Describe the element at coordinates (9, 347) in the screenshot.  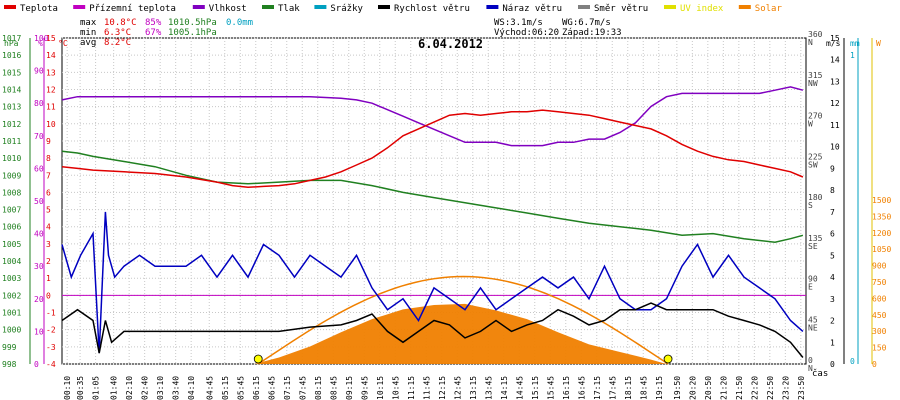
I see `pressure-tick: 999` at that location.